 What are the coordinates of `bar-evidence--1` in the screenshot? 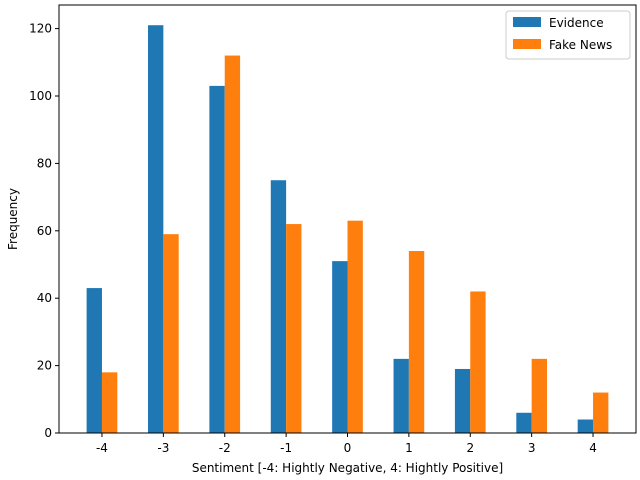 It's located at (278, 306).